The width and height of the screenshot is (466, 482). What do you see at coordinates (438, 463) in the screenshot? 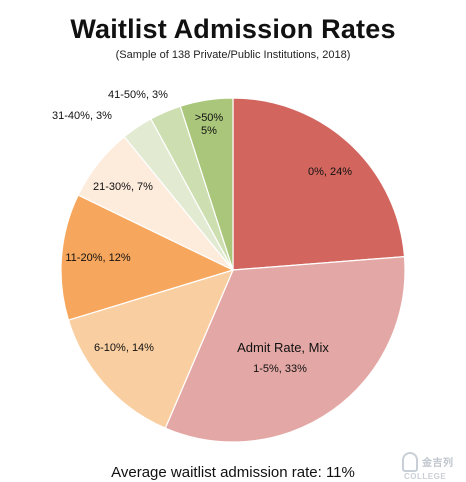
I see `watermark-text: 金吉列` at bounding box center [438, 463].